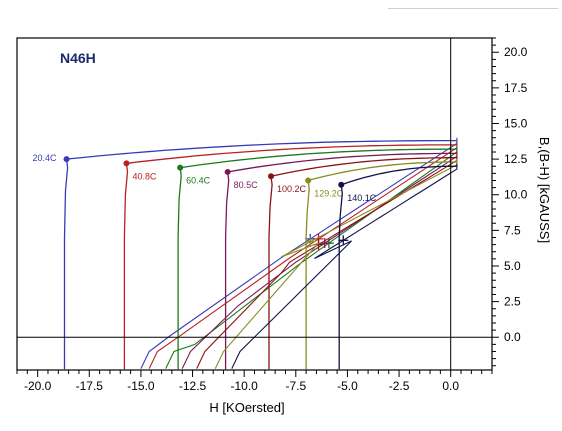  What do you see at coordinates (141, 386) in the screenshot?
I see `x-tick-label: -15.0` at bounding box center [141, 386].